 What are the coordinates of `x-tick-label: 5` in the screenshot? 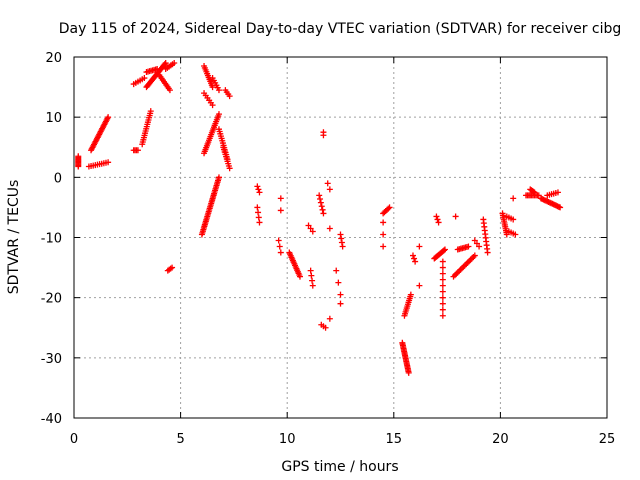 It's located at (180, 439).